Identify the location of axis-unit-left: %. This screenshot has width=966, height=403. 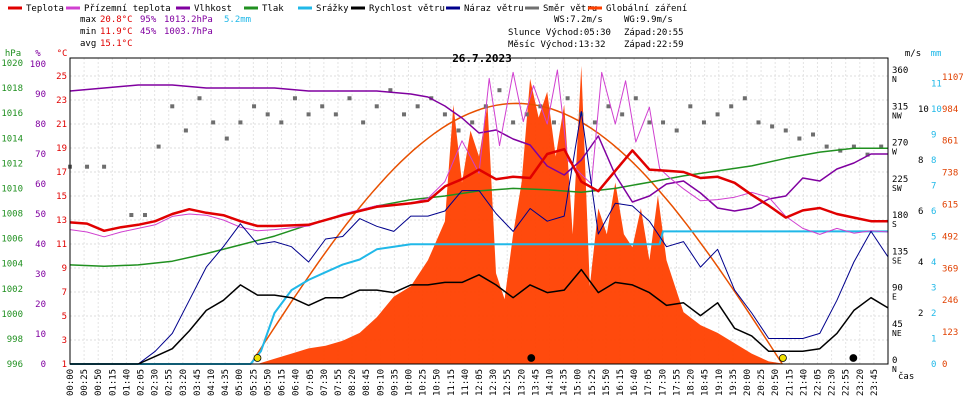
(38, 54).